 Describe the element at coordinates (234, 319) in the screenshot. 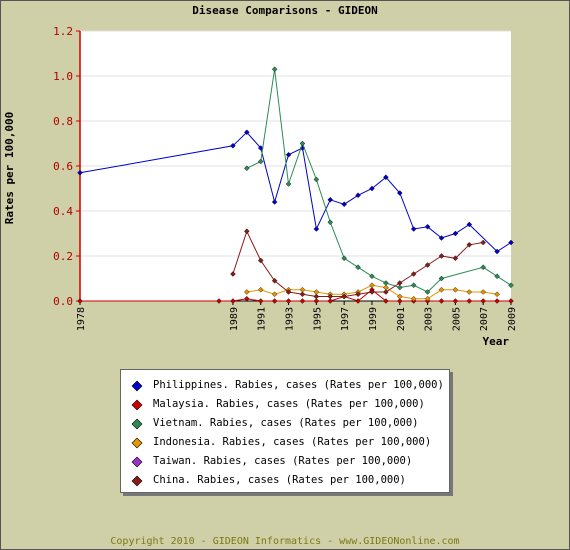

I see `x-tick-label: 1989` at that location.